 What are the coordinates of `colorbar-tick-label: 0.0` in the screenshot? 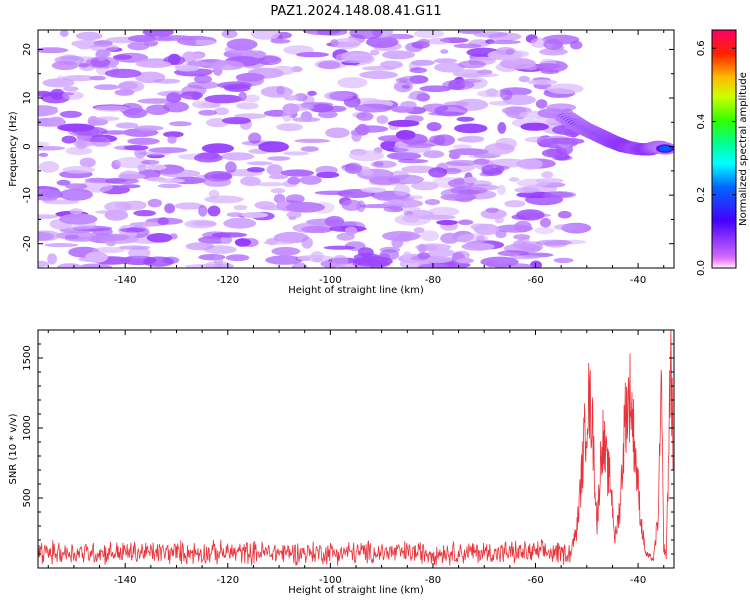 It's located at (701, 268).